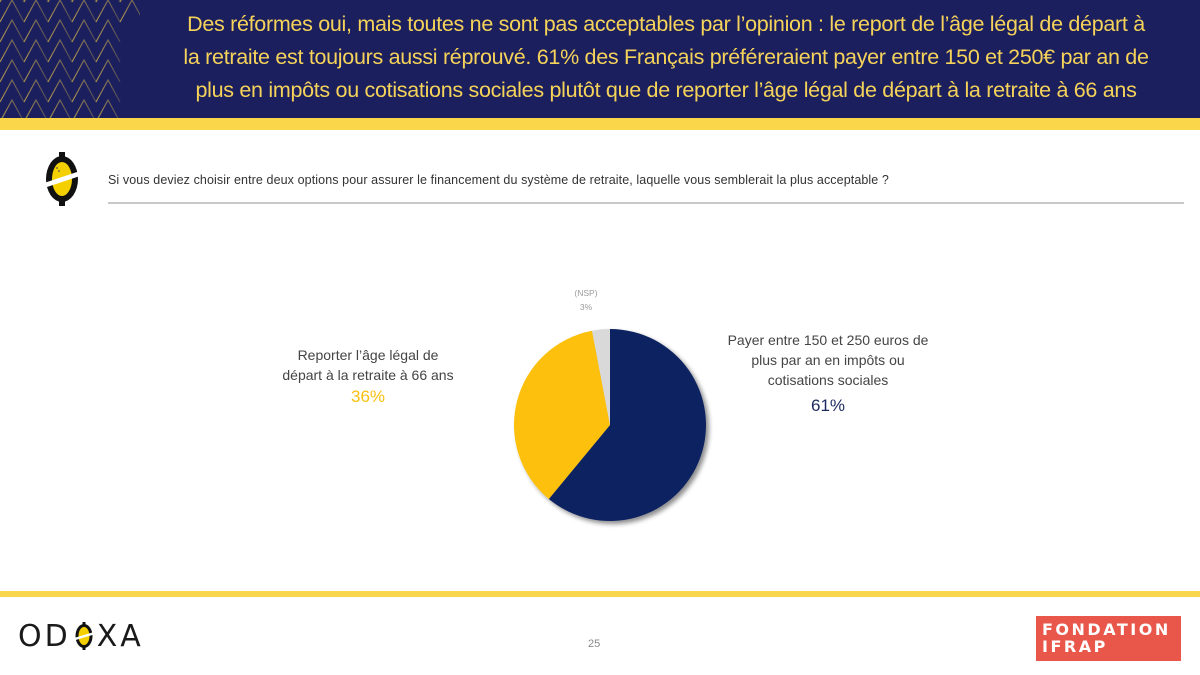  I want to click on pie-chart, so click(610, 425).